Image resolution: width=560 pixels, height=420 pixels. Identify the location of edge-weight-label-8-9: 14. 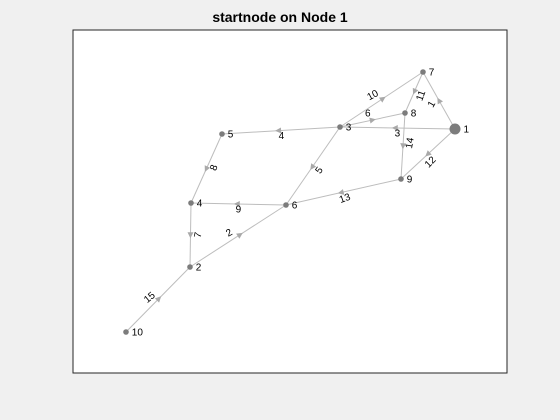
(410, 142).